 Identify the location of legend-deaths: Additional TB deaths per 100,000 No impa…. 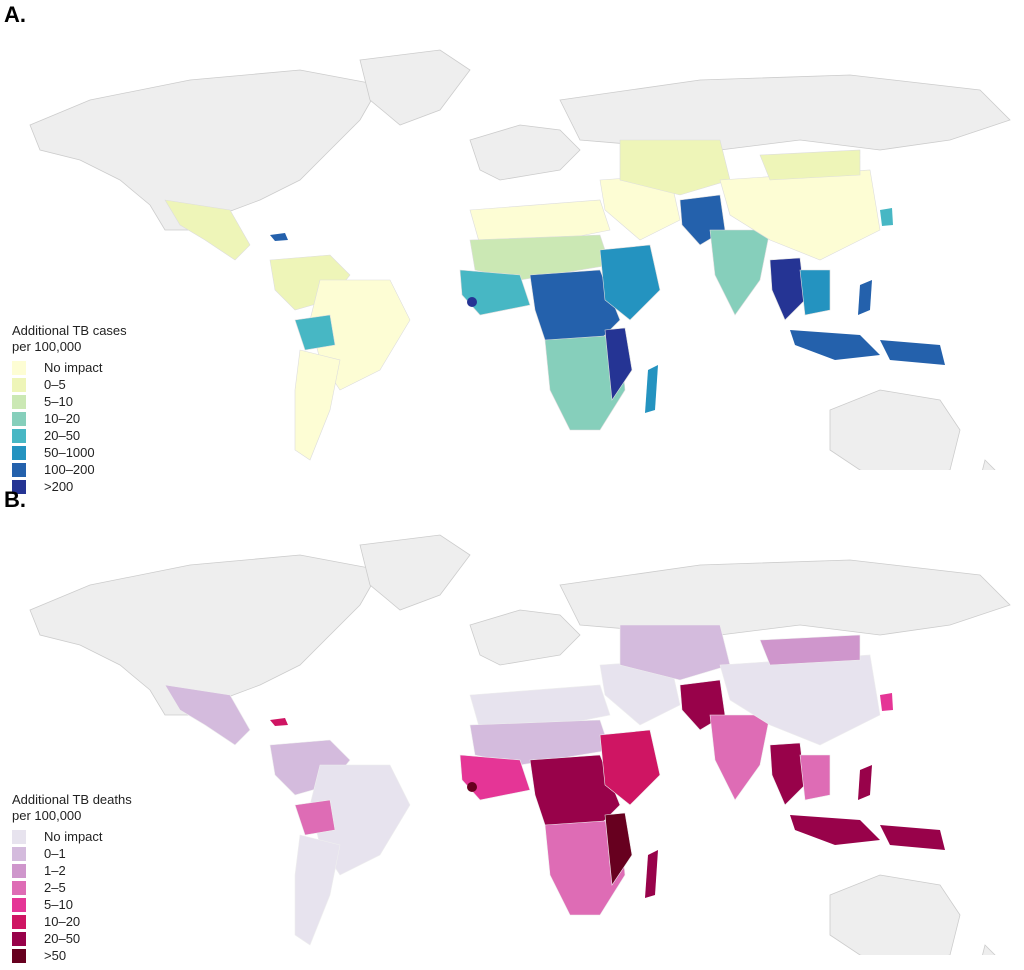
(72, 878).